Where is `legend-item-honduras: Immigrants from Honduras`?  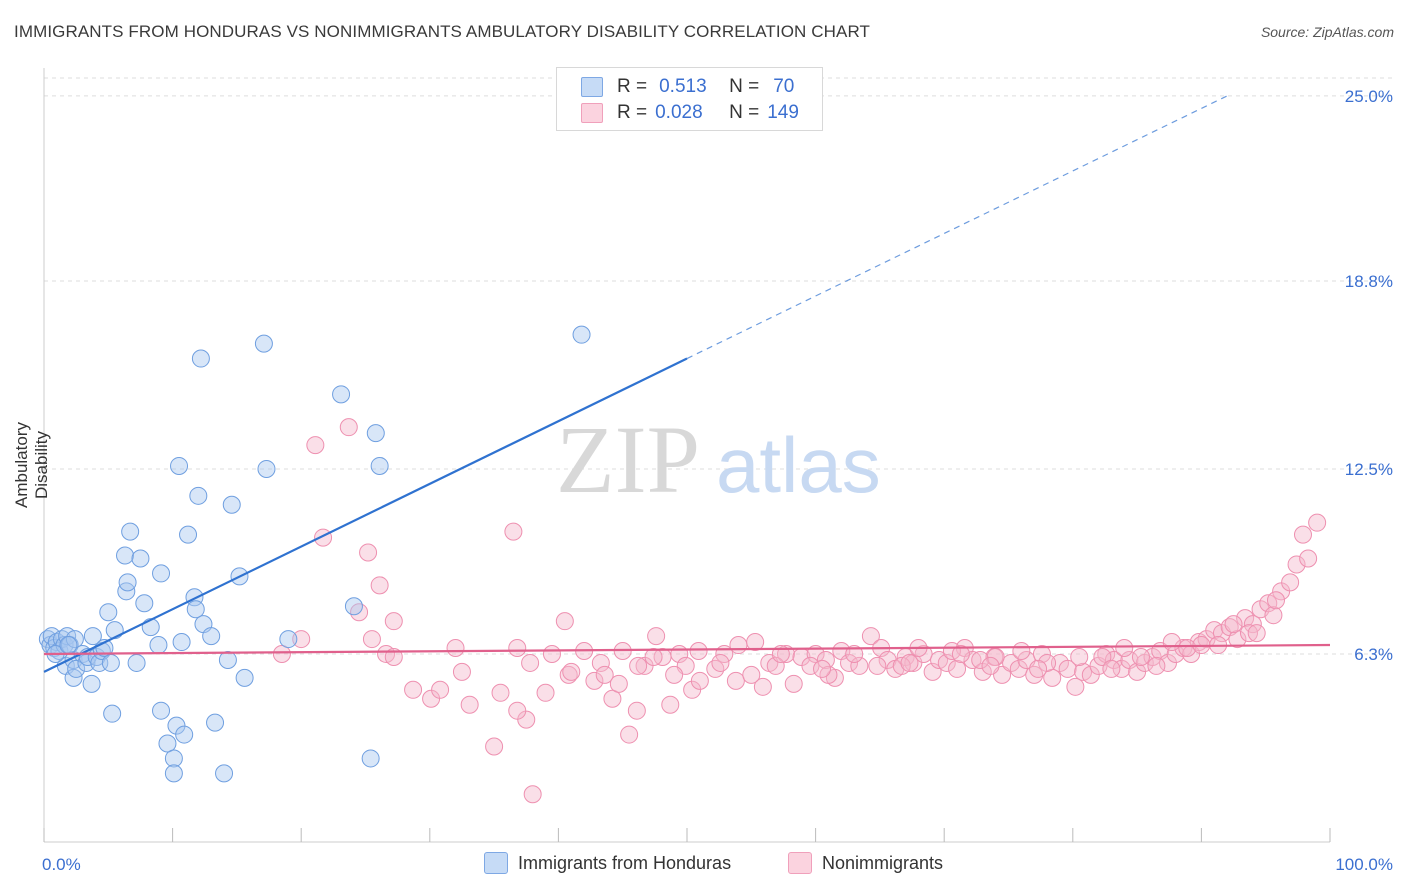
legend-item-honduras: Immigrants from Honduras is located at coordinates (607, 863).